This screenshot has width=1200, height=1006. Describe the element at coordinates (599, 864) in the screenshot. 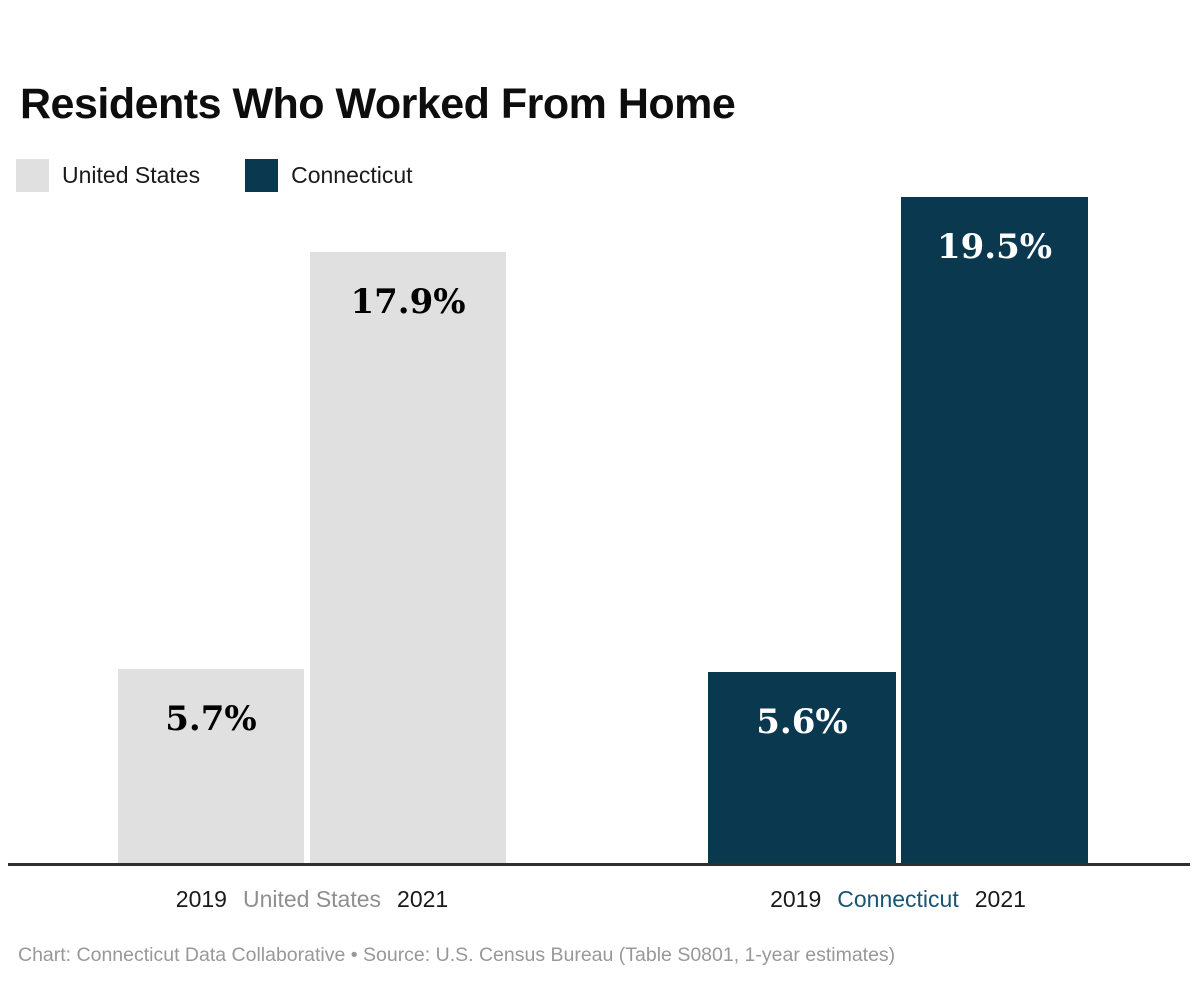

I see `x-axis-baseline` at that location.